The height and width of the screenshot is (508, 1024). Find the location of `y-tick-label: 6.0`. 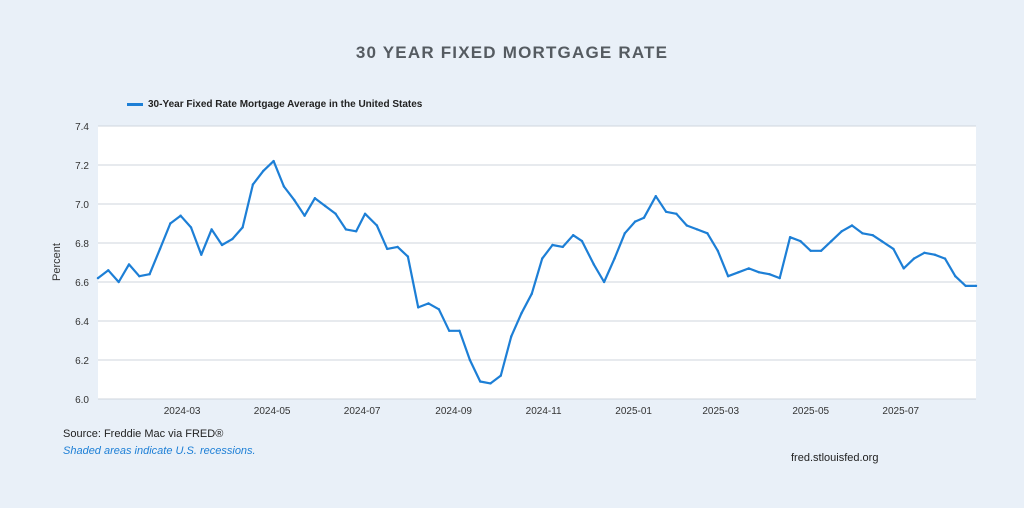

y-tick-label: 6.0 is located at coordinates (82, 400).